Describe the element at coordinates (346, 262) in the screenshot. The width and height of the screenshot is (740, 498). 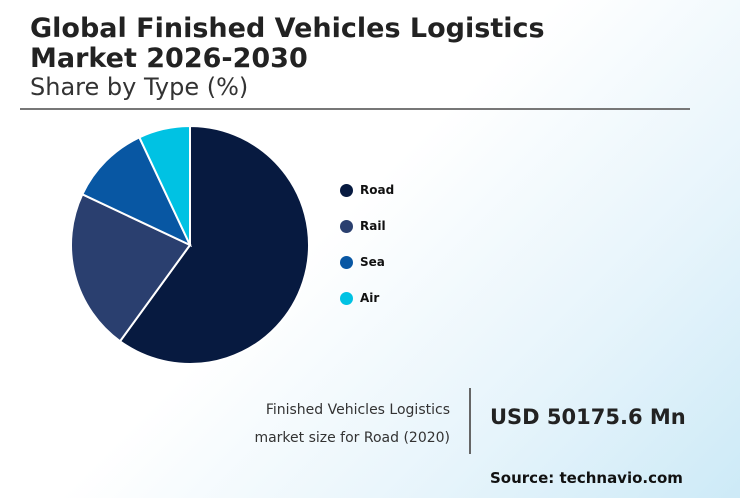
I see `legend-swatch-sea` at that location.